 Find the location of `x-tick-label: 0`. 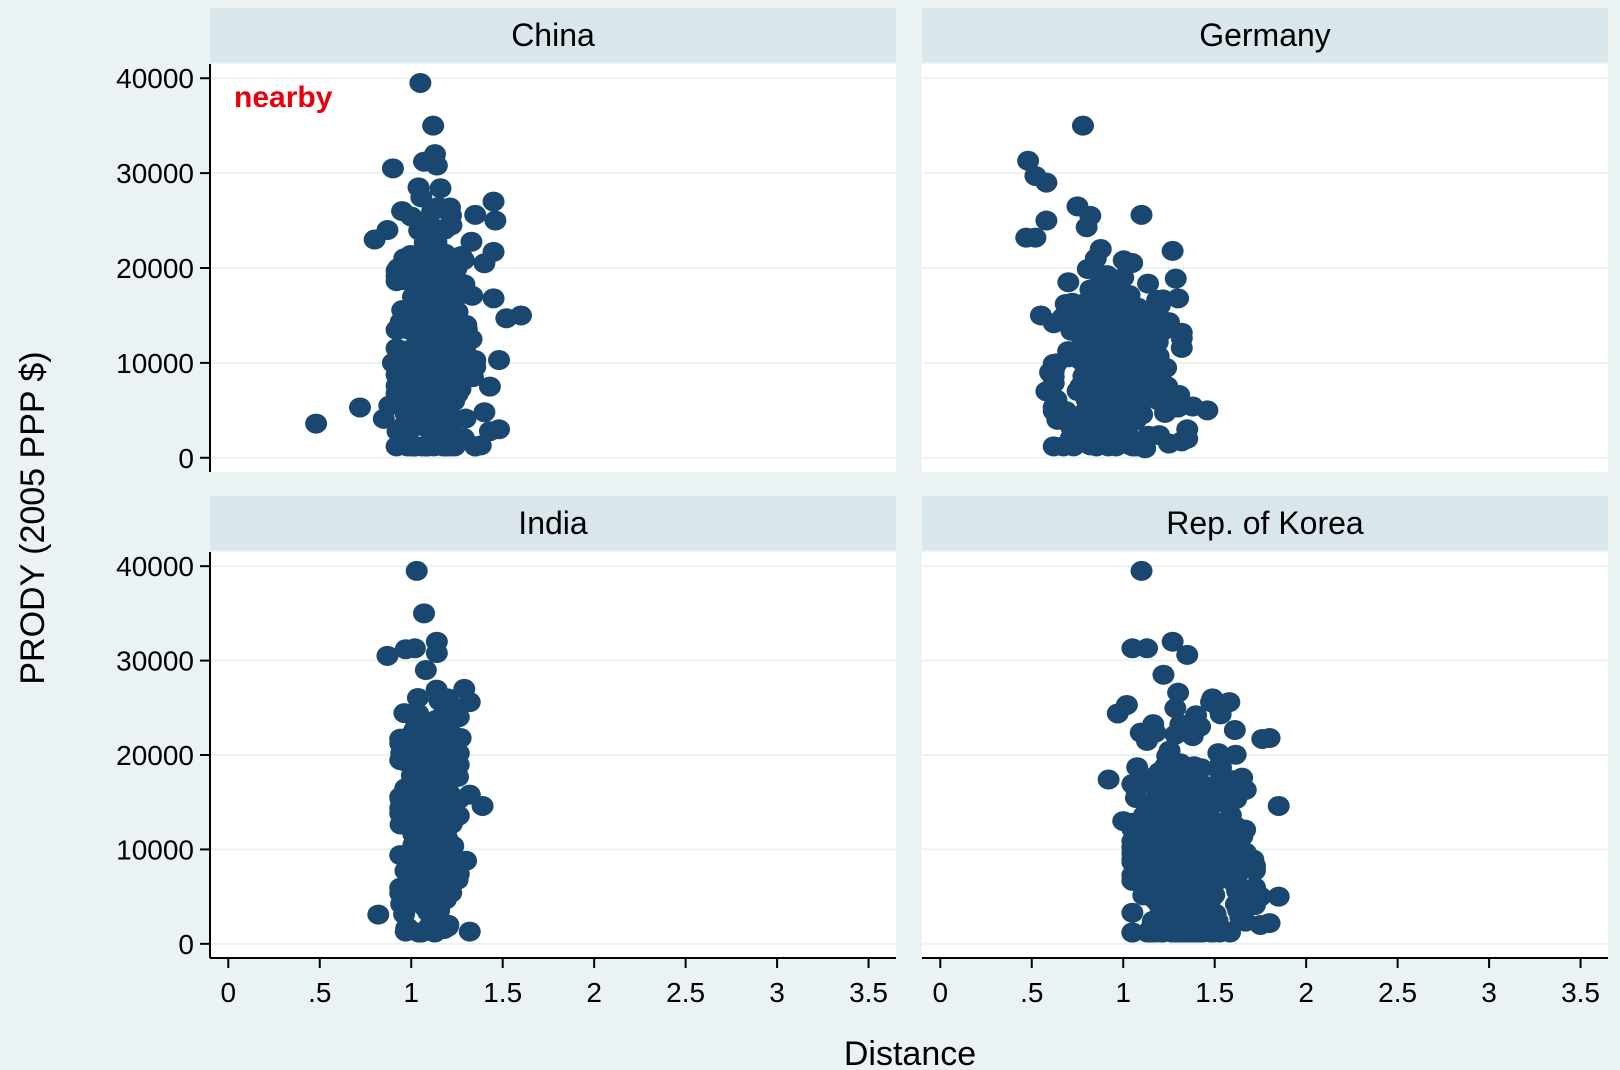

x-tick-label: 0 is located at coordinates (229, 992).